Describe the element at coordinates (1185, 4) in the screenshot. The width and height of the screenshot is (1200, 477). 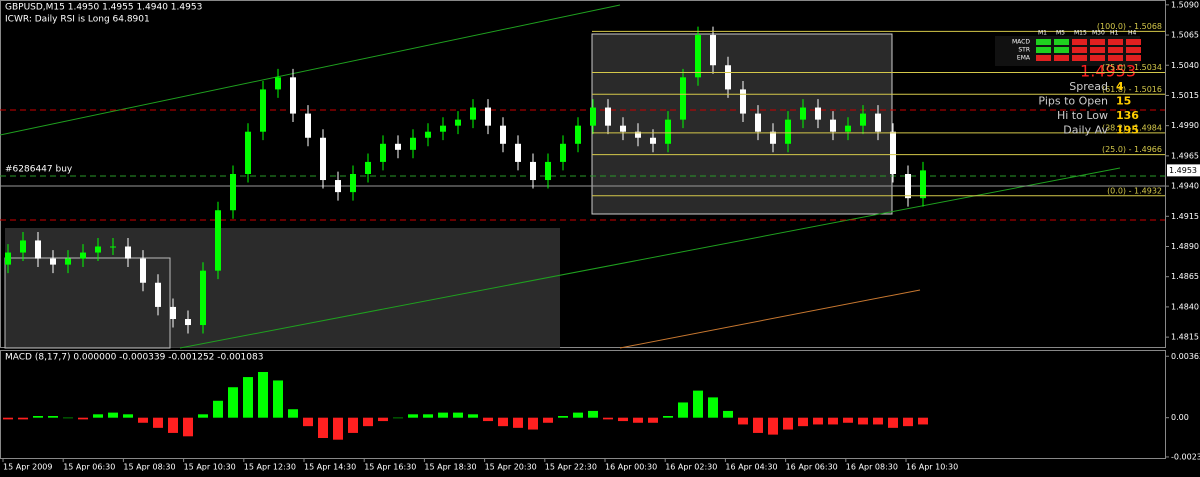
I see `y-tick-label: 1.5090` at that location.